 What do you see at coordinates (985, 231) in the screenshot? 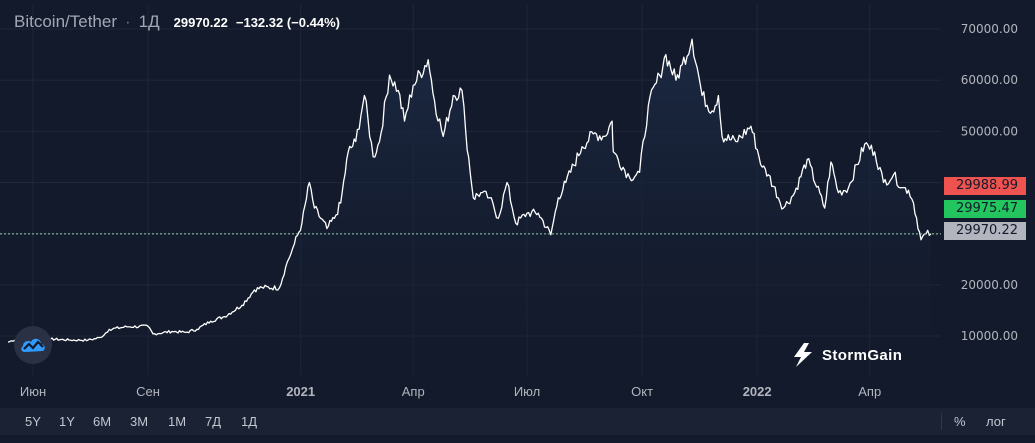
I see `last-price-tag: 29970.22` at bounding box center [985, 231].